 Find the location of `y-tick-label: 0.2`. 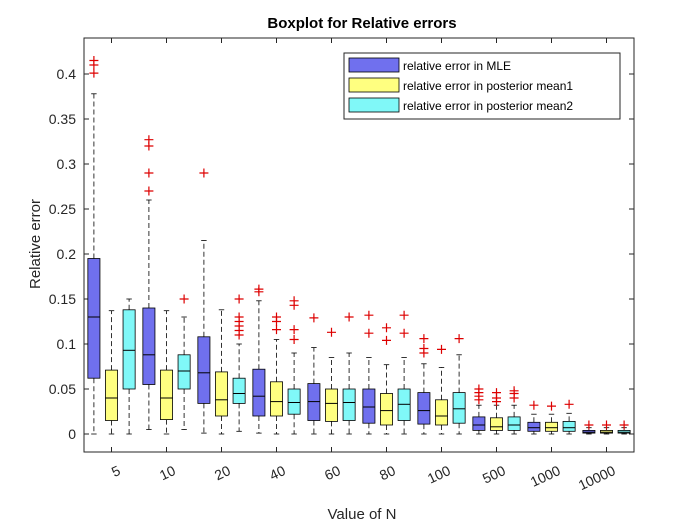

y-tick-label: 0.2 is located at coordinates (67, 254).